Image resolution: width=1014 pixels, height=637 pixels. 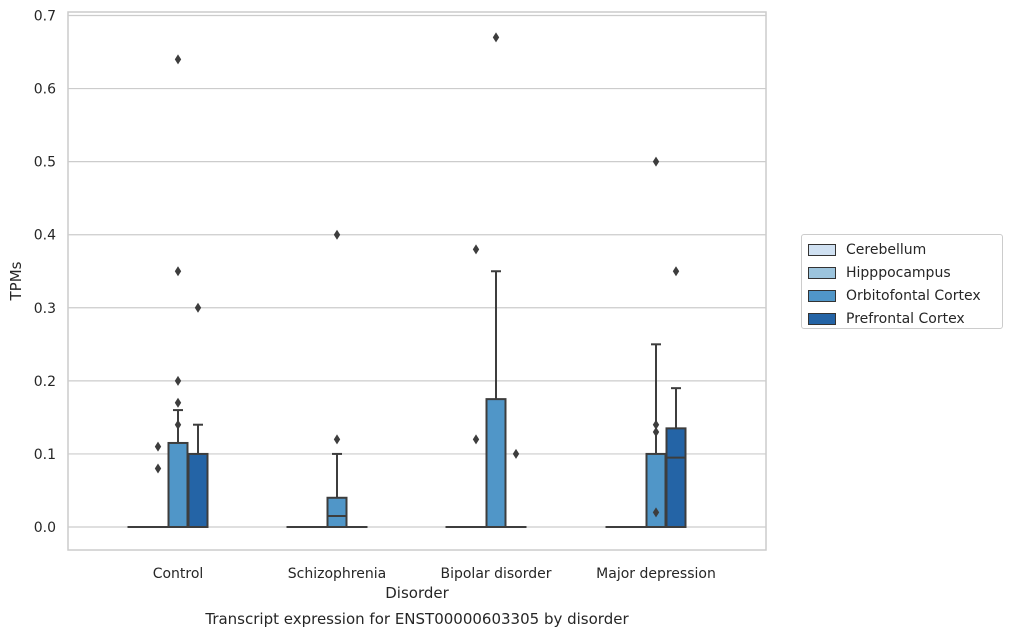 I want to click on y-tick-label: 0.0, so click(x=45, y=528).